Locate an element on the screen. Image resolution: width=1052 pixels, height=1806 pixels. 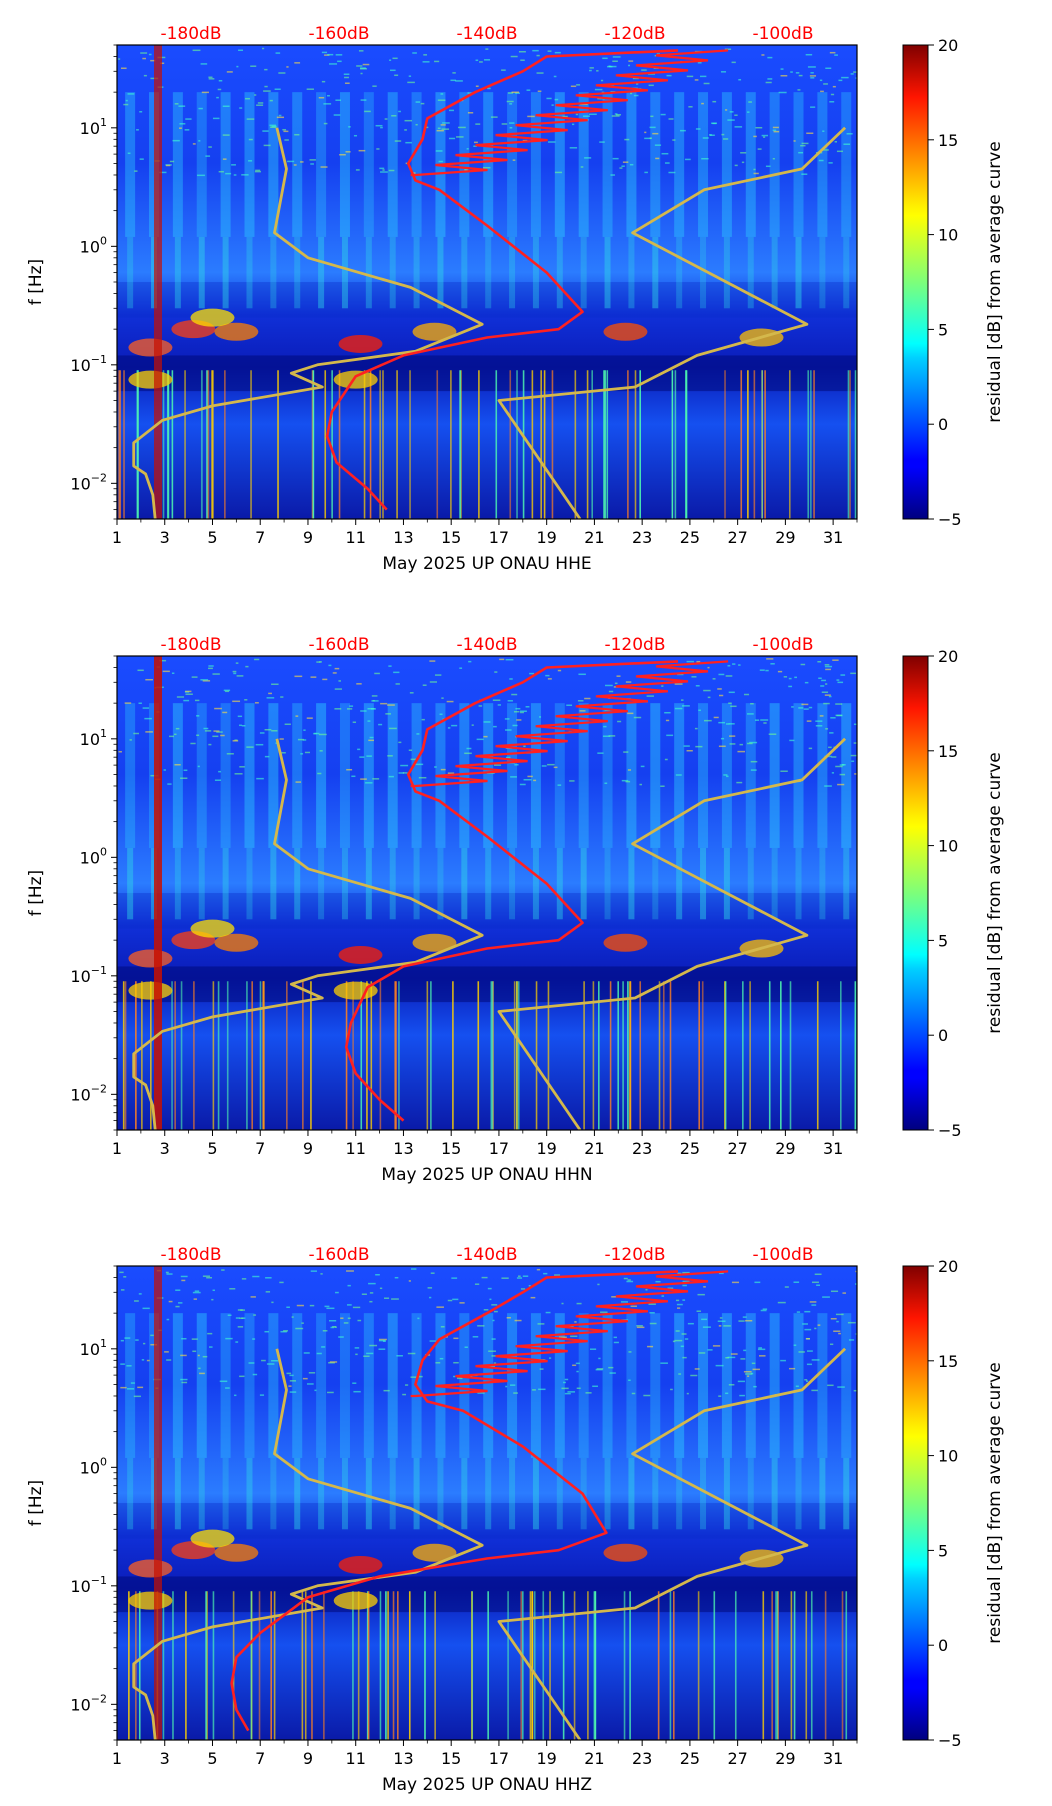
x-tick-label: 5 is located at coordinates (212, 1148).